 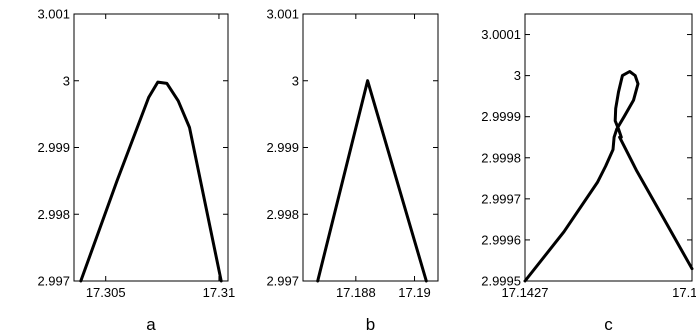 What do you see at coordinates (684, 292) in the screenshot?
I see `x-tick-label: 17.143` at bounding box center [684, 292].